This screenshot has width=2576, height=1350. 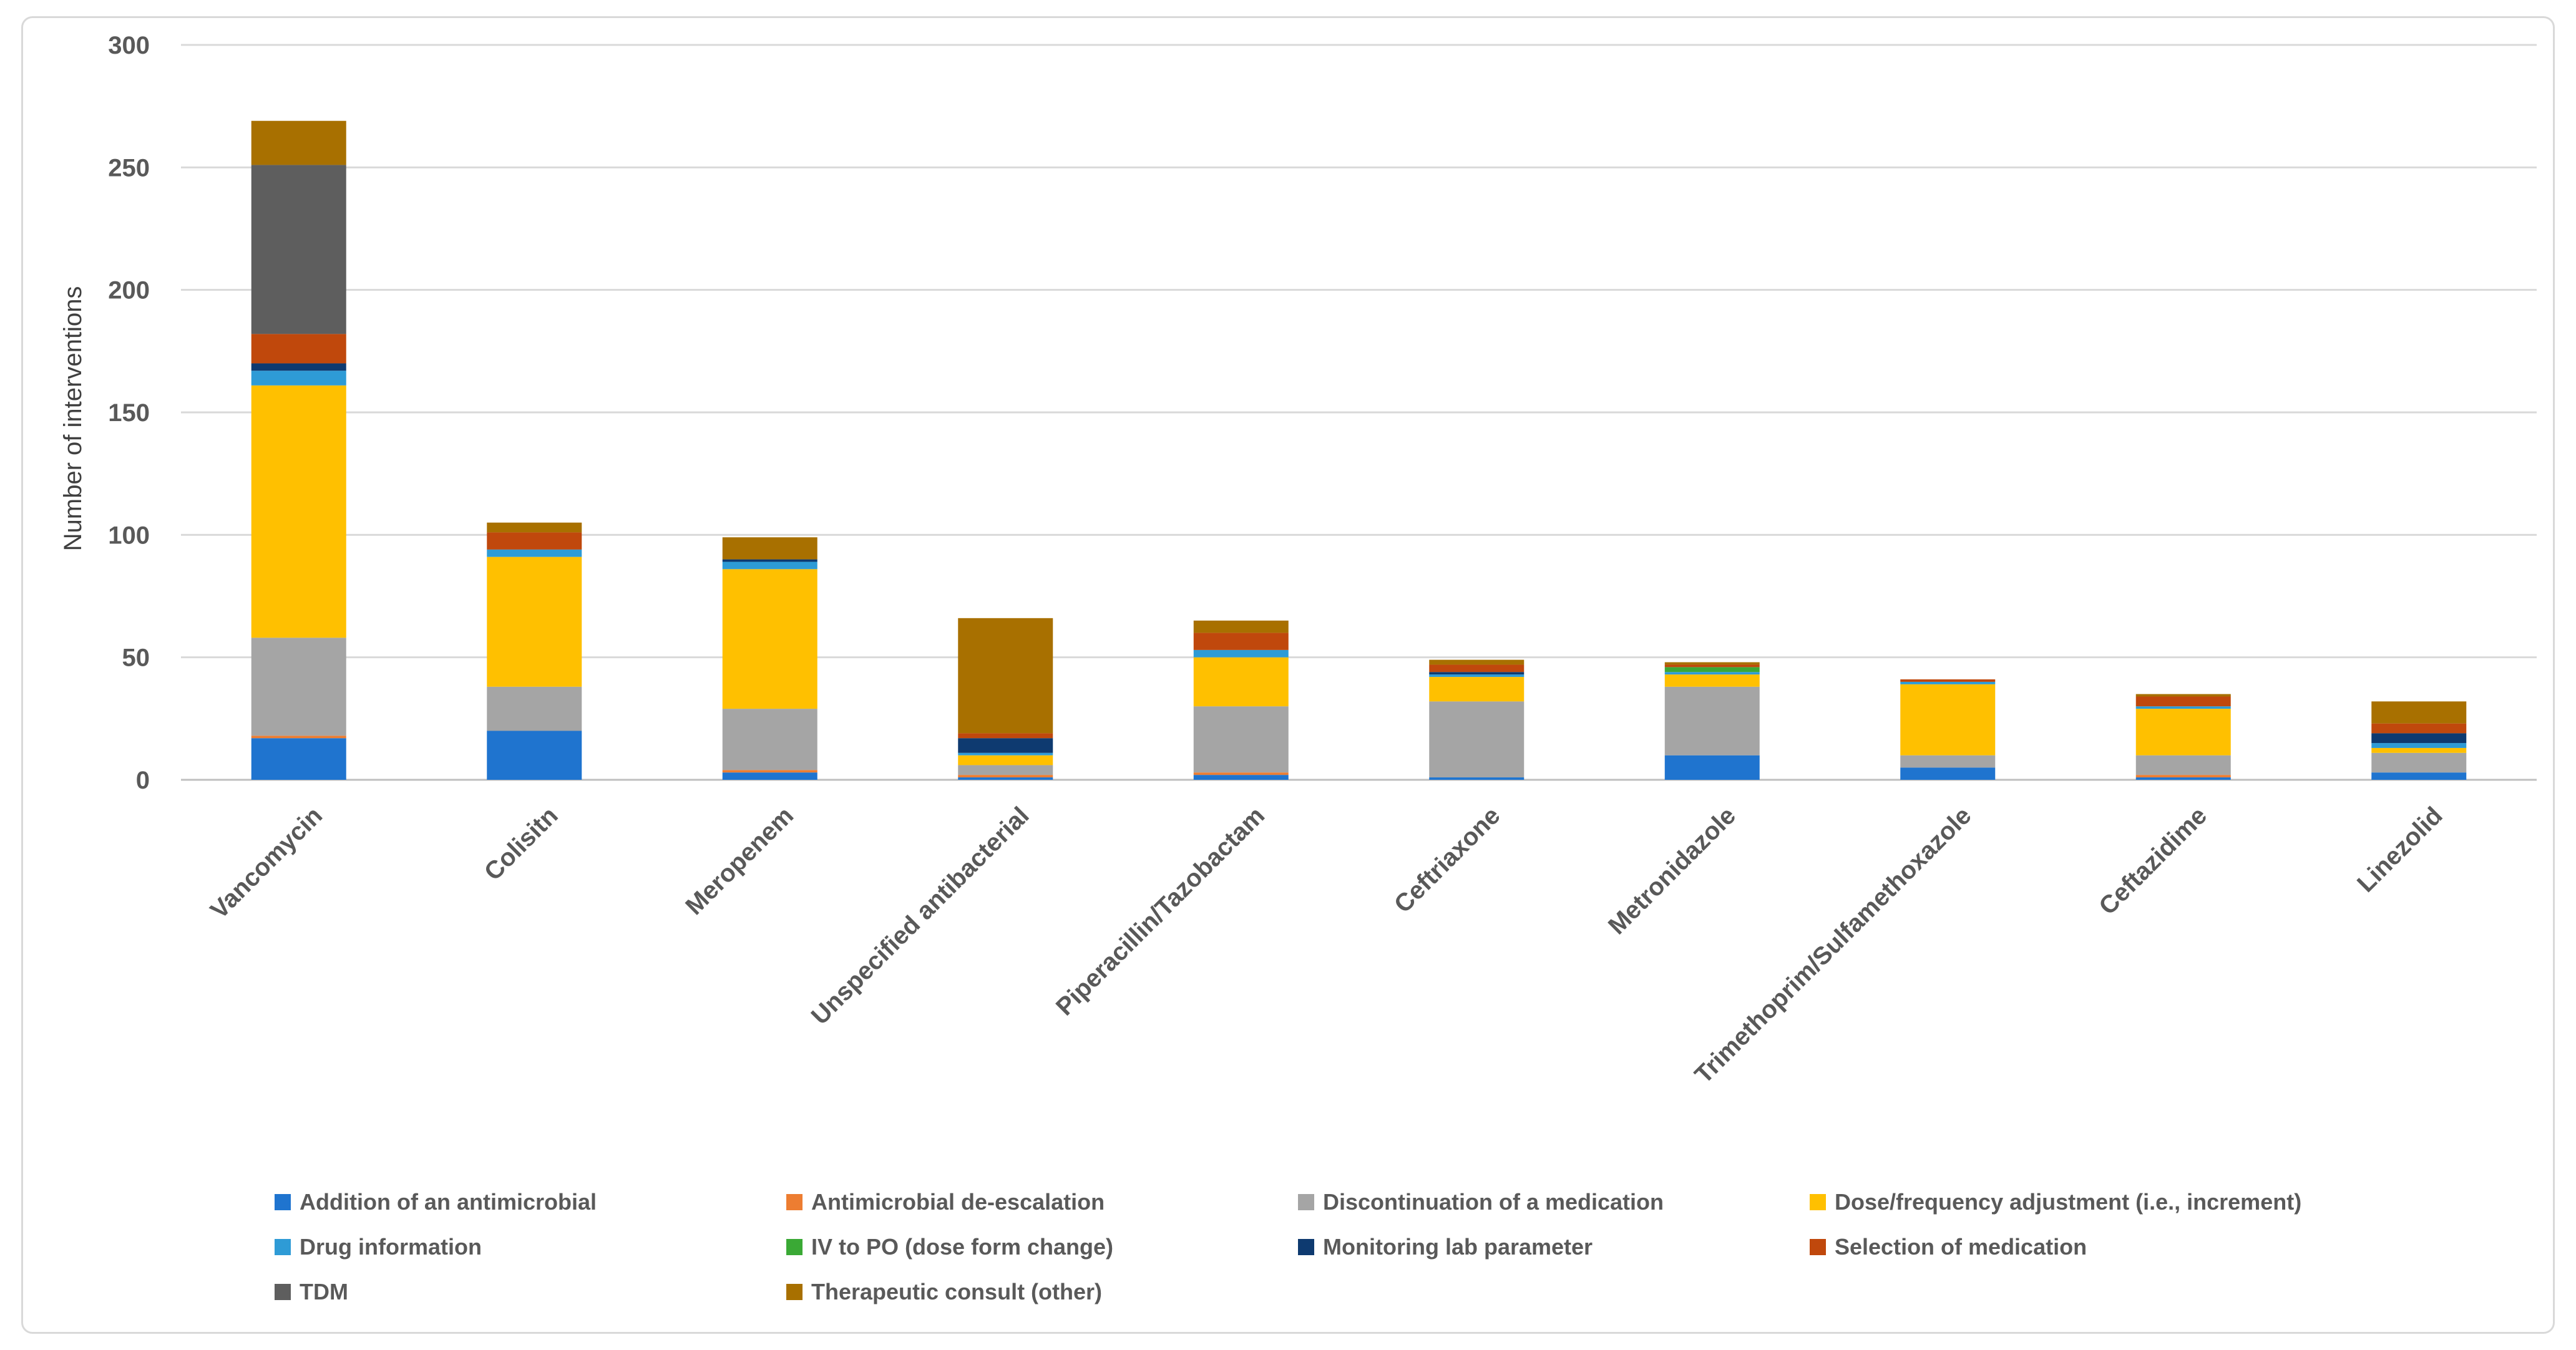 I want to click on x-tick-label: Ceftriaxone, so click(x=1447, y=860).